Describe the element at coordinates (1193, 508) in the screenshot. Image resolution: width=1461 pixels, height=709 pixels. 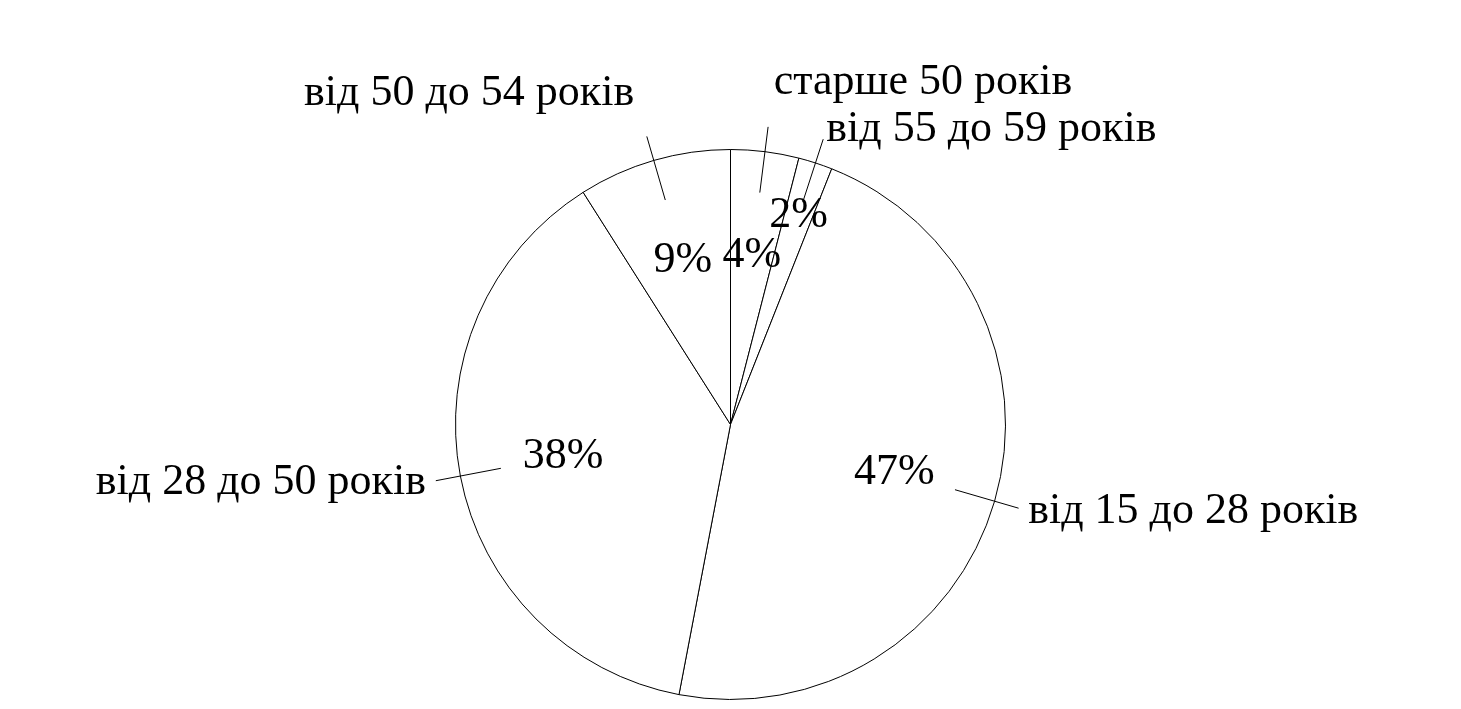
I see `slice-label: від 15 до 28 років` at that location.